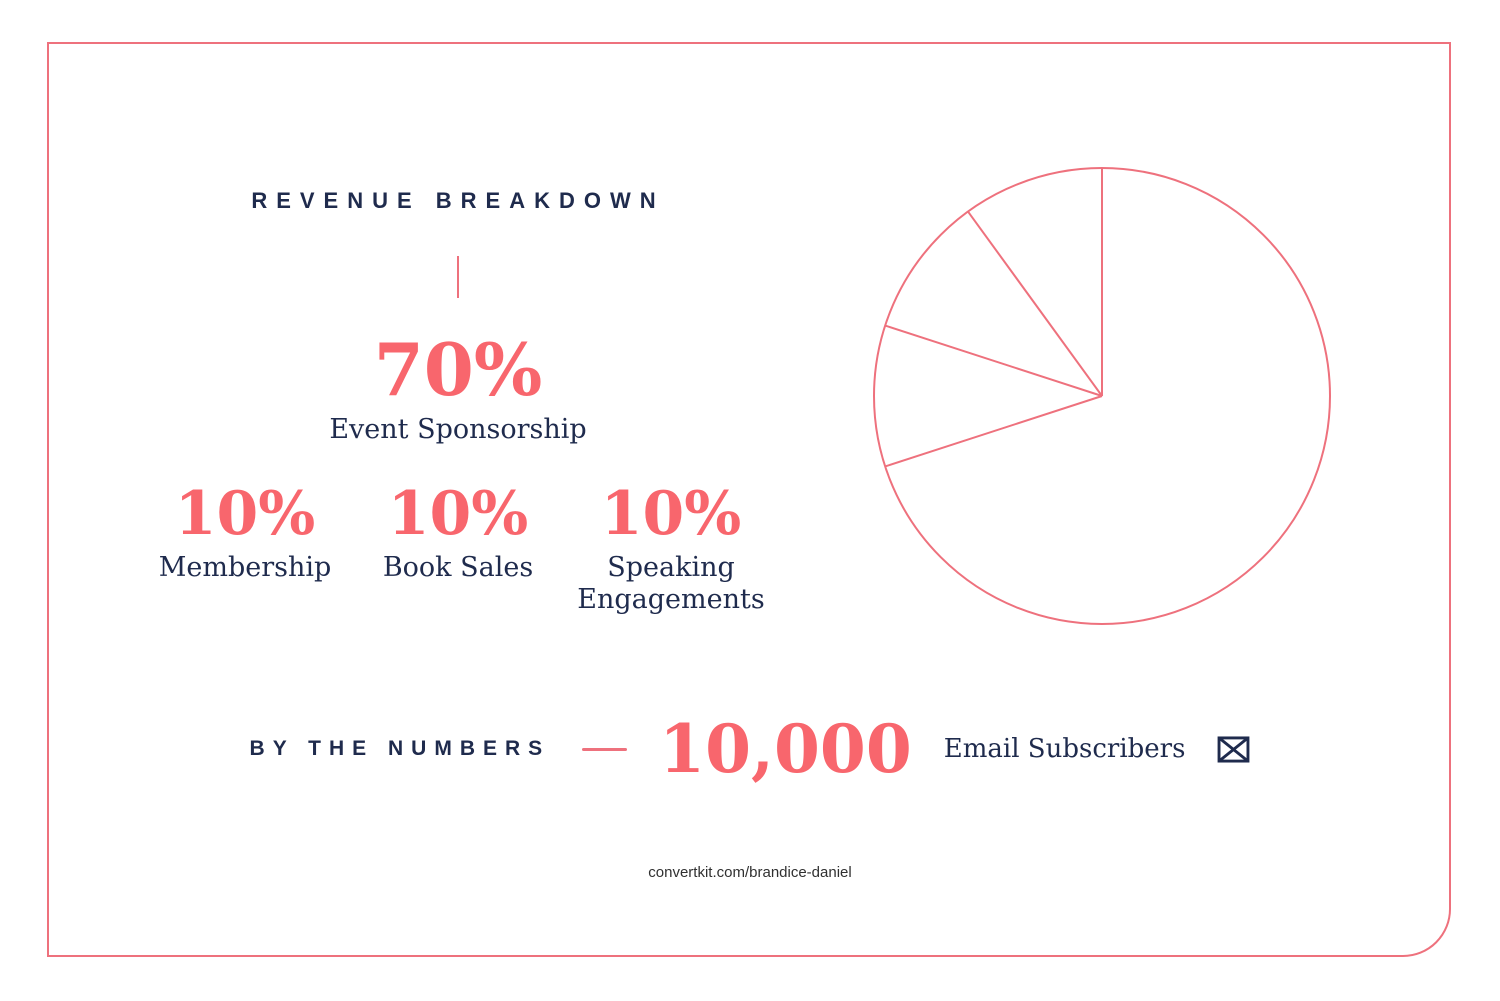  Describe the element at coordinates (1064, 749) in the screenshot. I see `email-subscribers-label: Email Subscribers` at that location.